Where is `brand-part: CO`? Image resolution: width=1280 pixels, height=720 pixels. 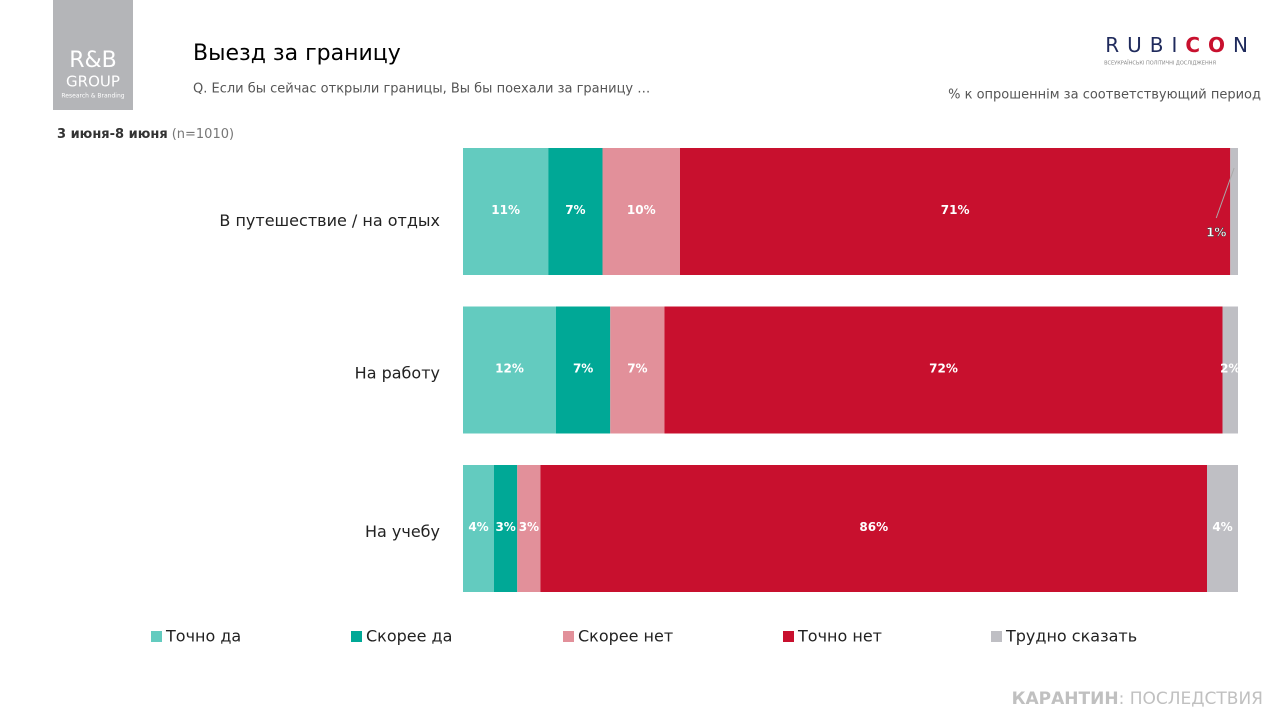 brand-part: CO is located at coordinates (1209, 45).